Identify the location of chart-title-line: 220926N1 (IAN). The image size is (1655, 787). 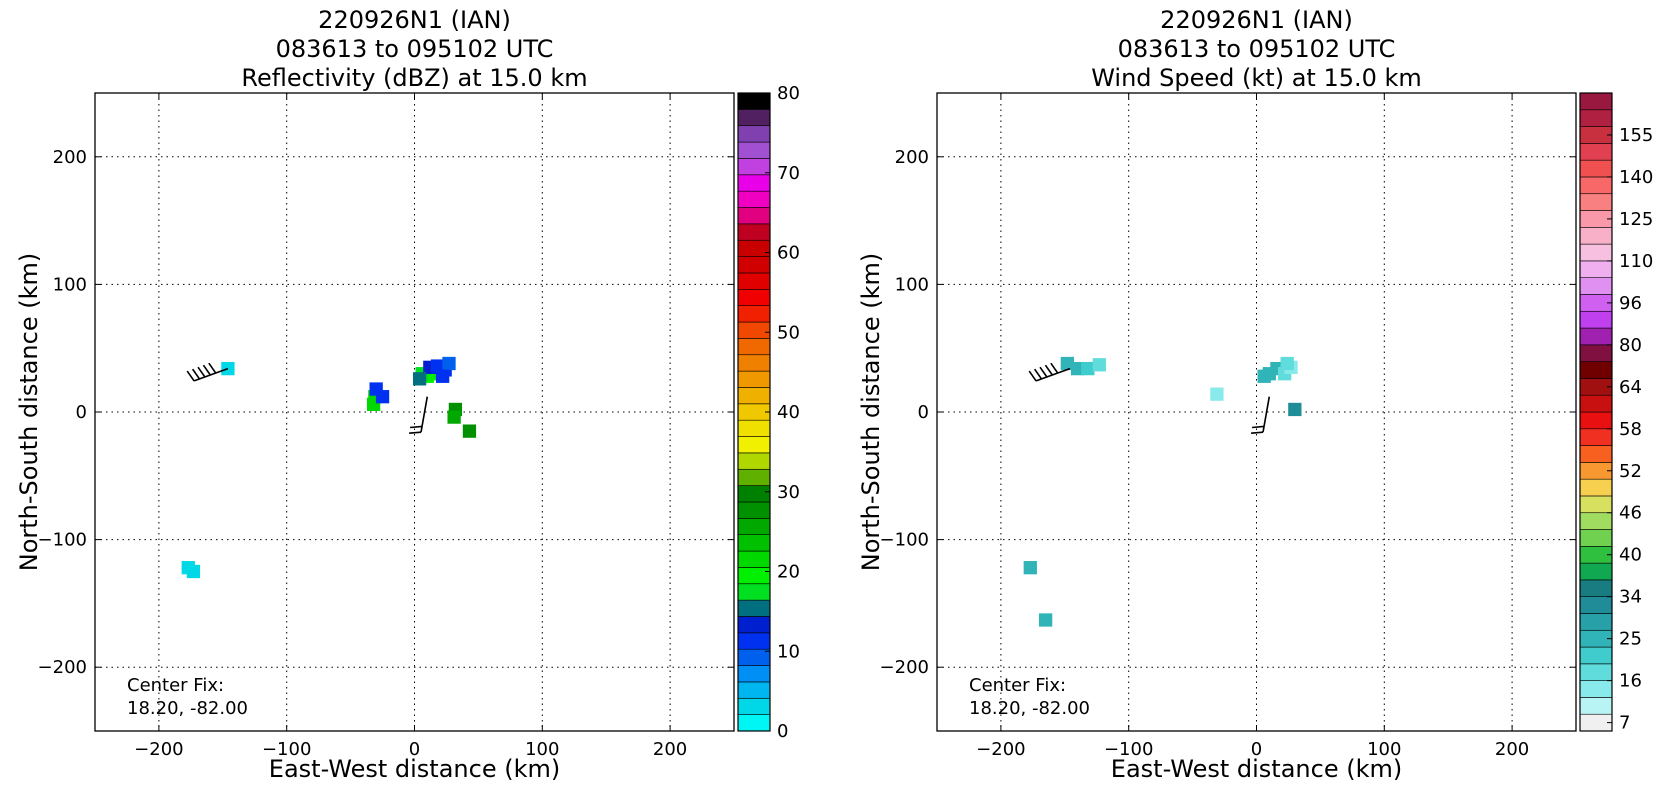
(1256, 20).